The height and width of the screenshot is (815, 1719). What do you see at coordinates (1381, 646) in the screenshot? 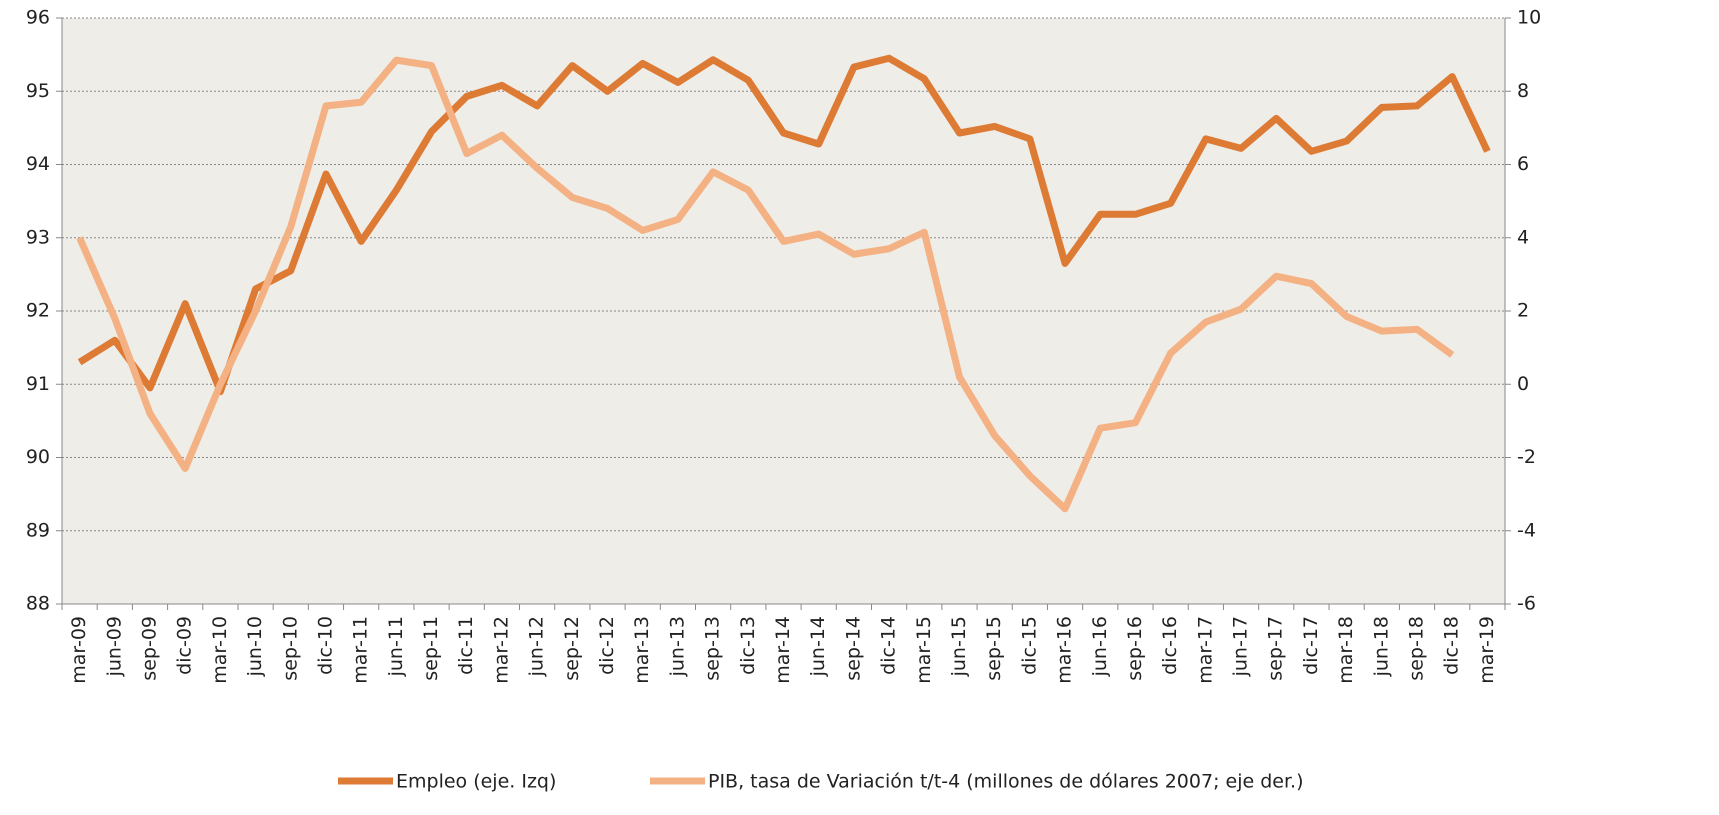
I see `x-tick-label: jun-18` at bounding box center [1381, 646].